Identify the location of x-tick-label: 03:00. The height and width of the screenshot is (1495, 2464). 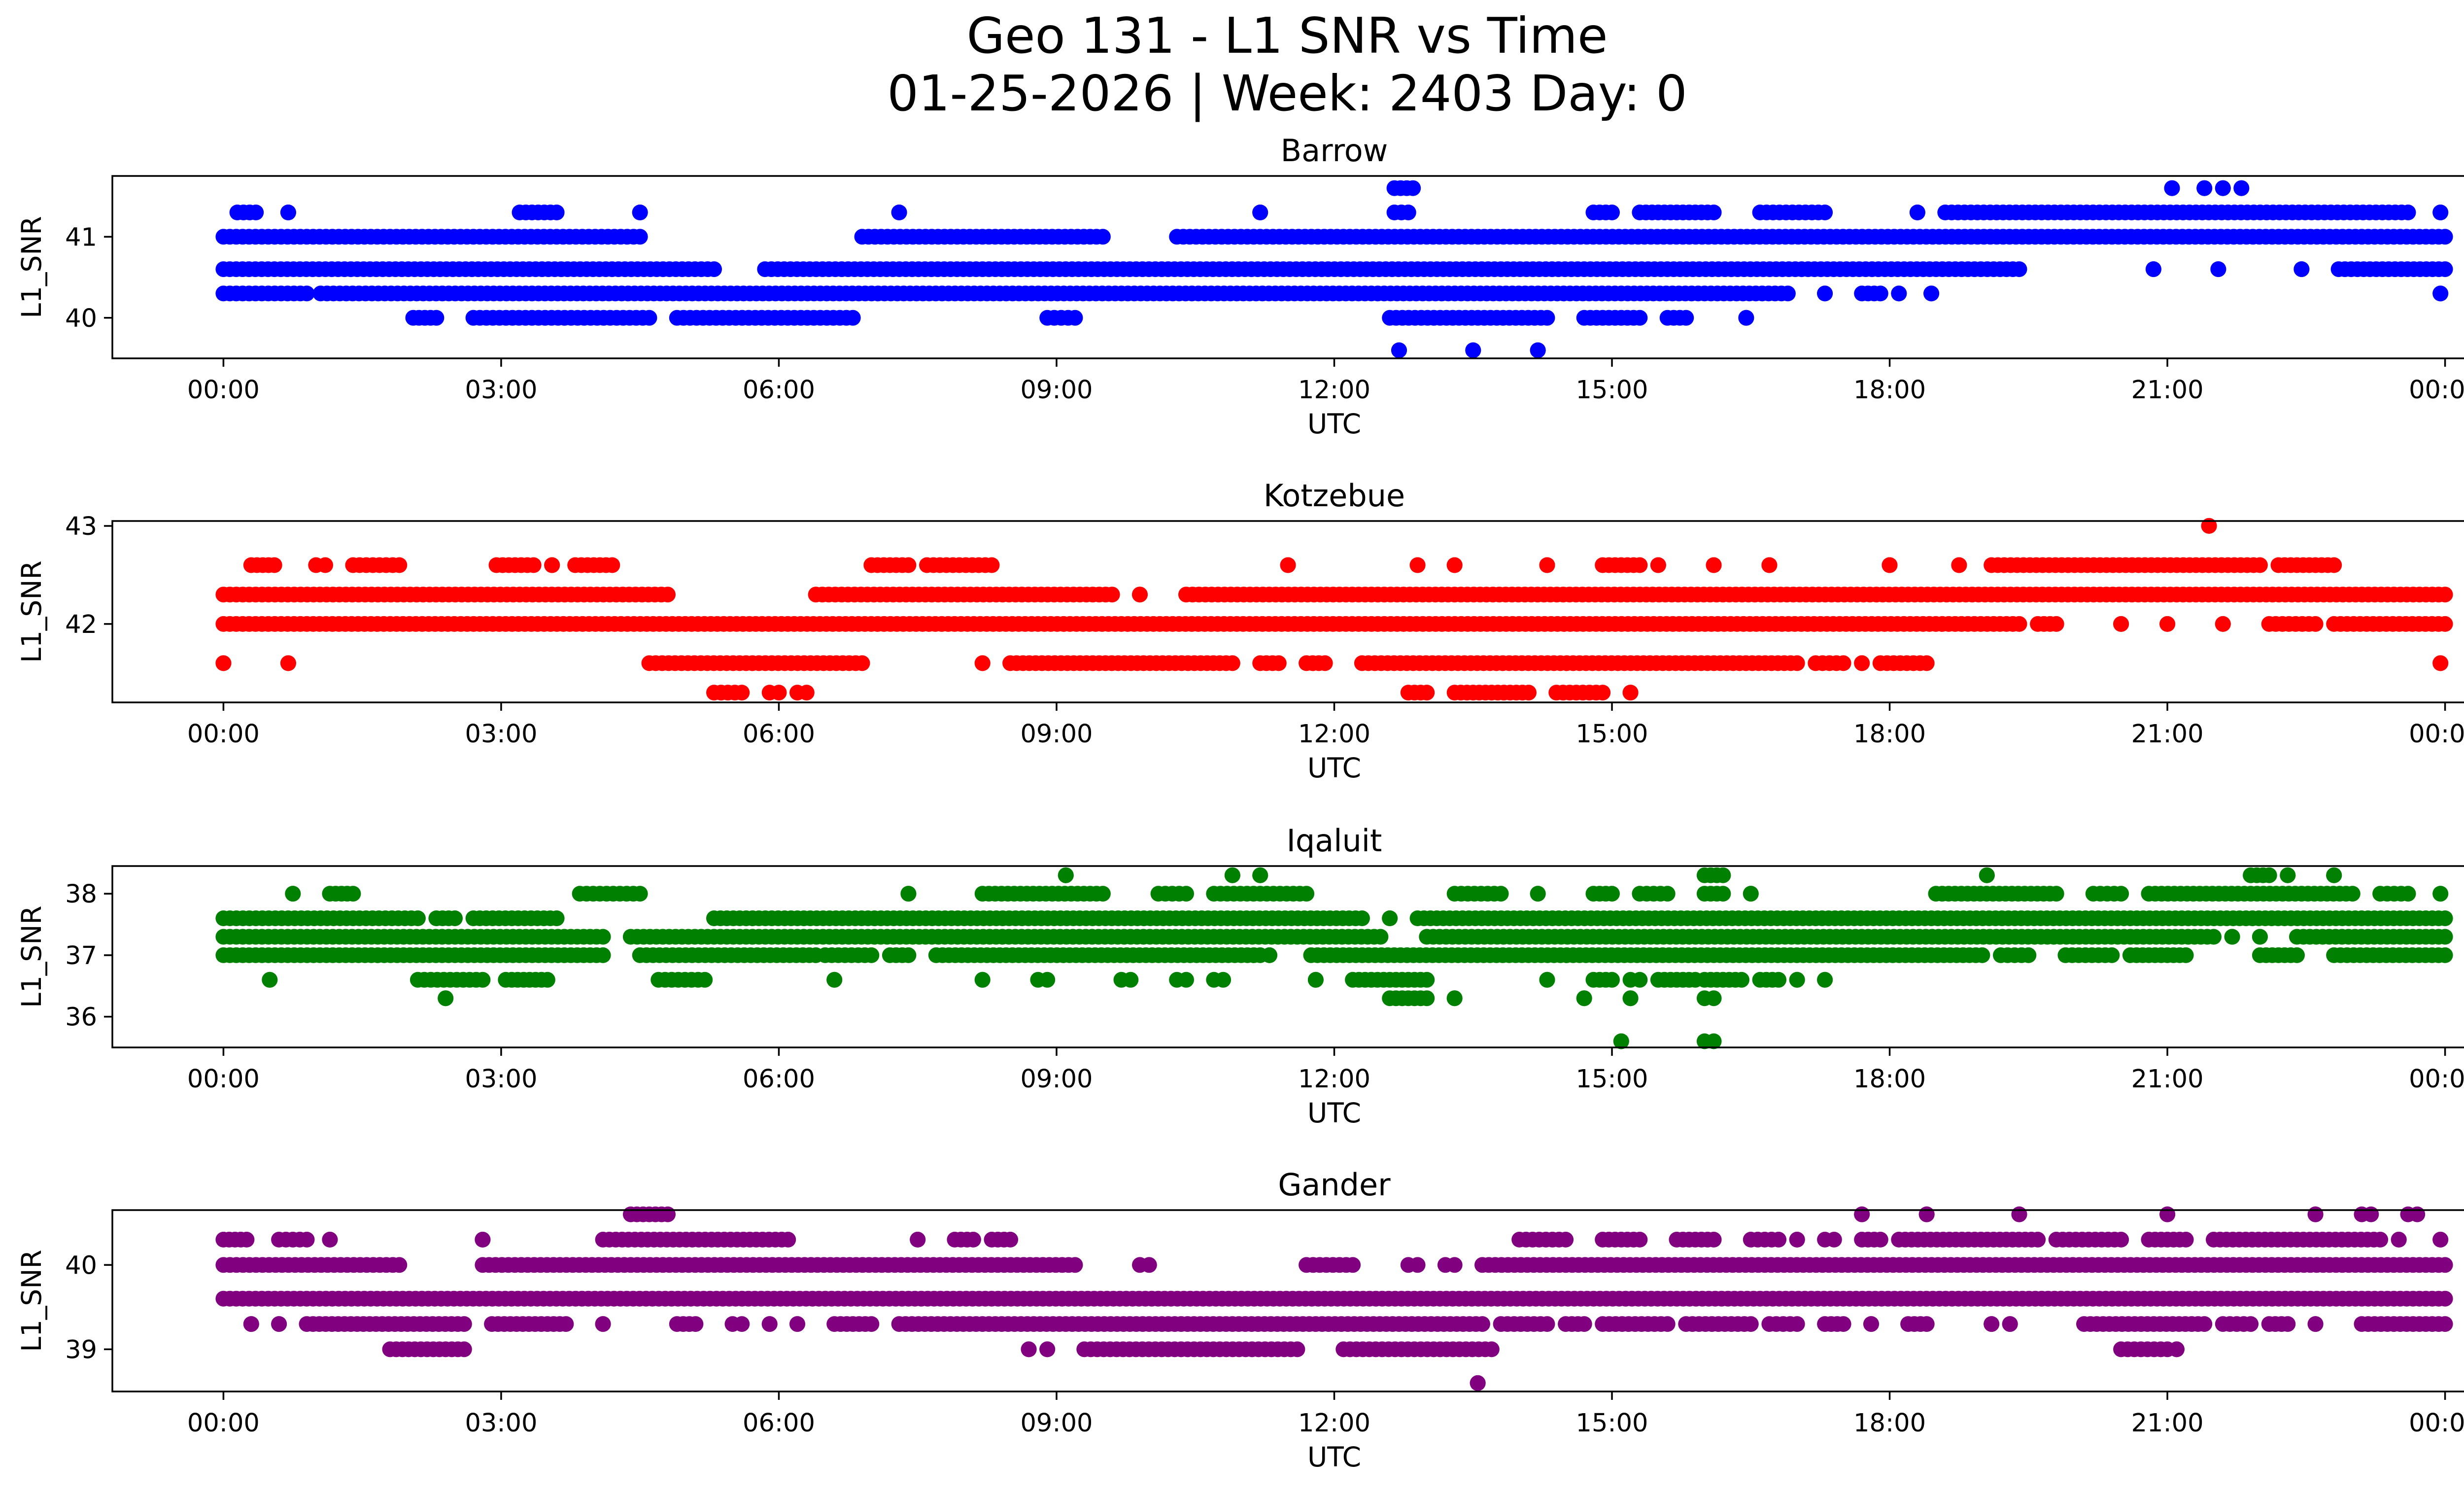
(501, 1423).